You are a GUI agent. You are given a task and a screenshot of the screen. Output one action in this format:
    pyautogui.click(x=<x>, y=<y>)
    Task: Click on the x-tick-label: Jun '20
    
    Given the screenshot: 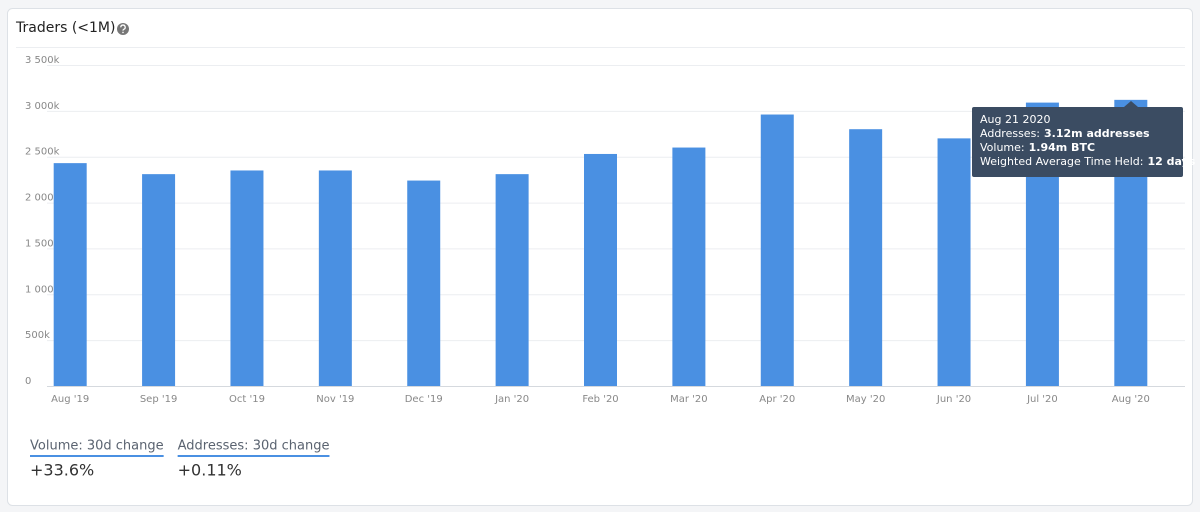 What is the action you would take?
    pyautogui.click(x=953, y=399)
    